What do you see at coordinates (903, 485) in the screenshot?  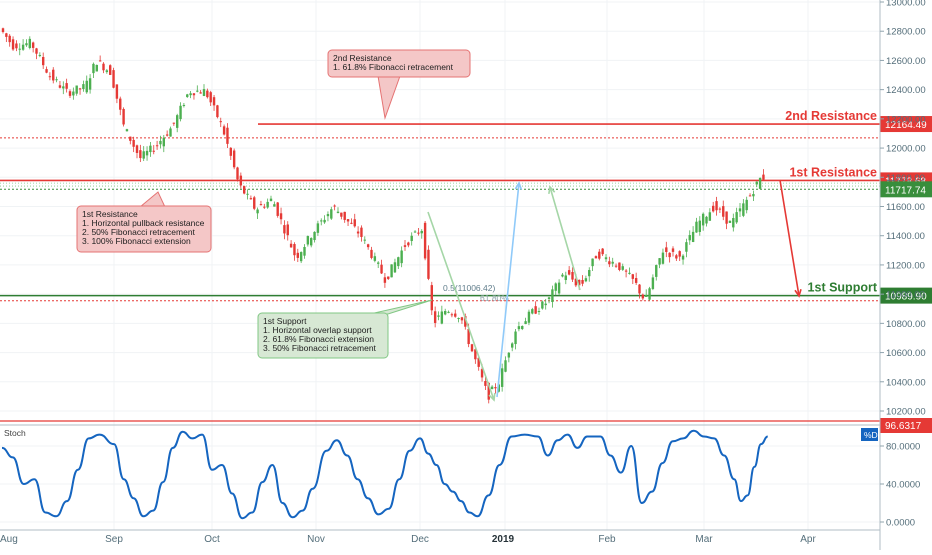 I see `stoch-y-tick-label: 40.0000` at bounding box center [903, 485].